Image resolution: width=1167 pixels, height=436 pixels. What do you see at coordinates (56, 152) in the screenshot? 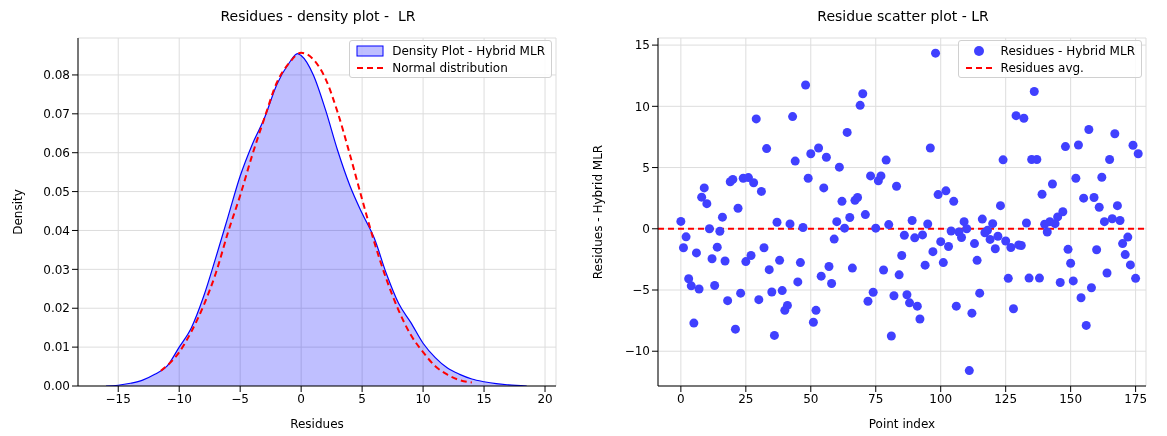
I see `y-tick-label: 0.06` at bounding box center [56, 152].